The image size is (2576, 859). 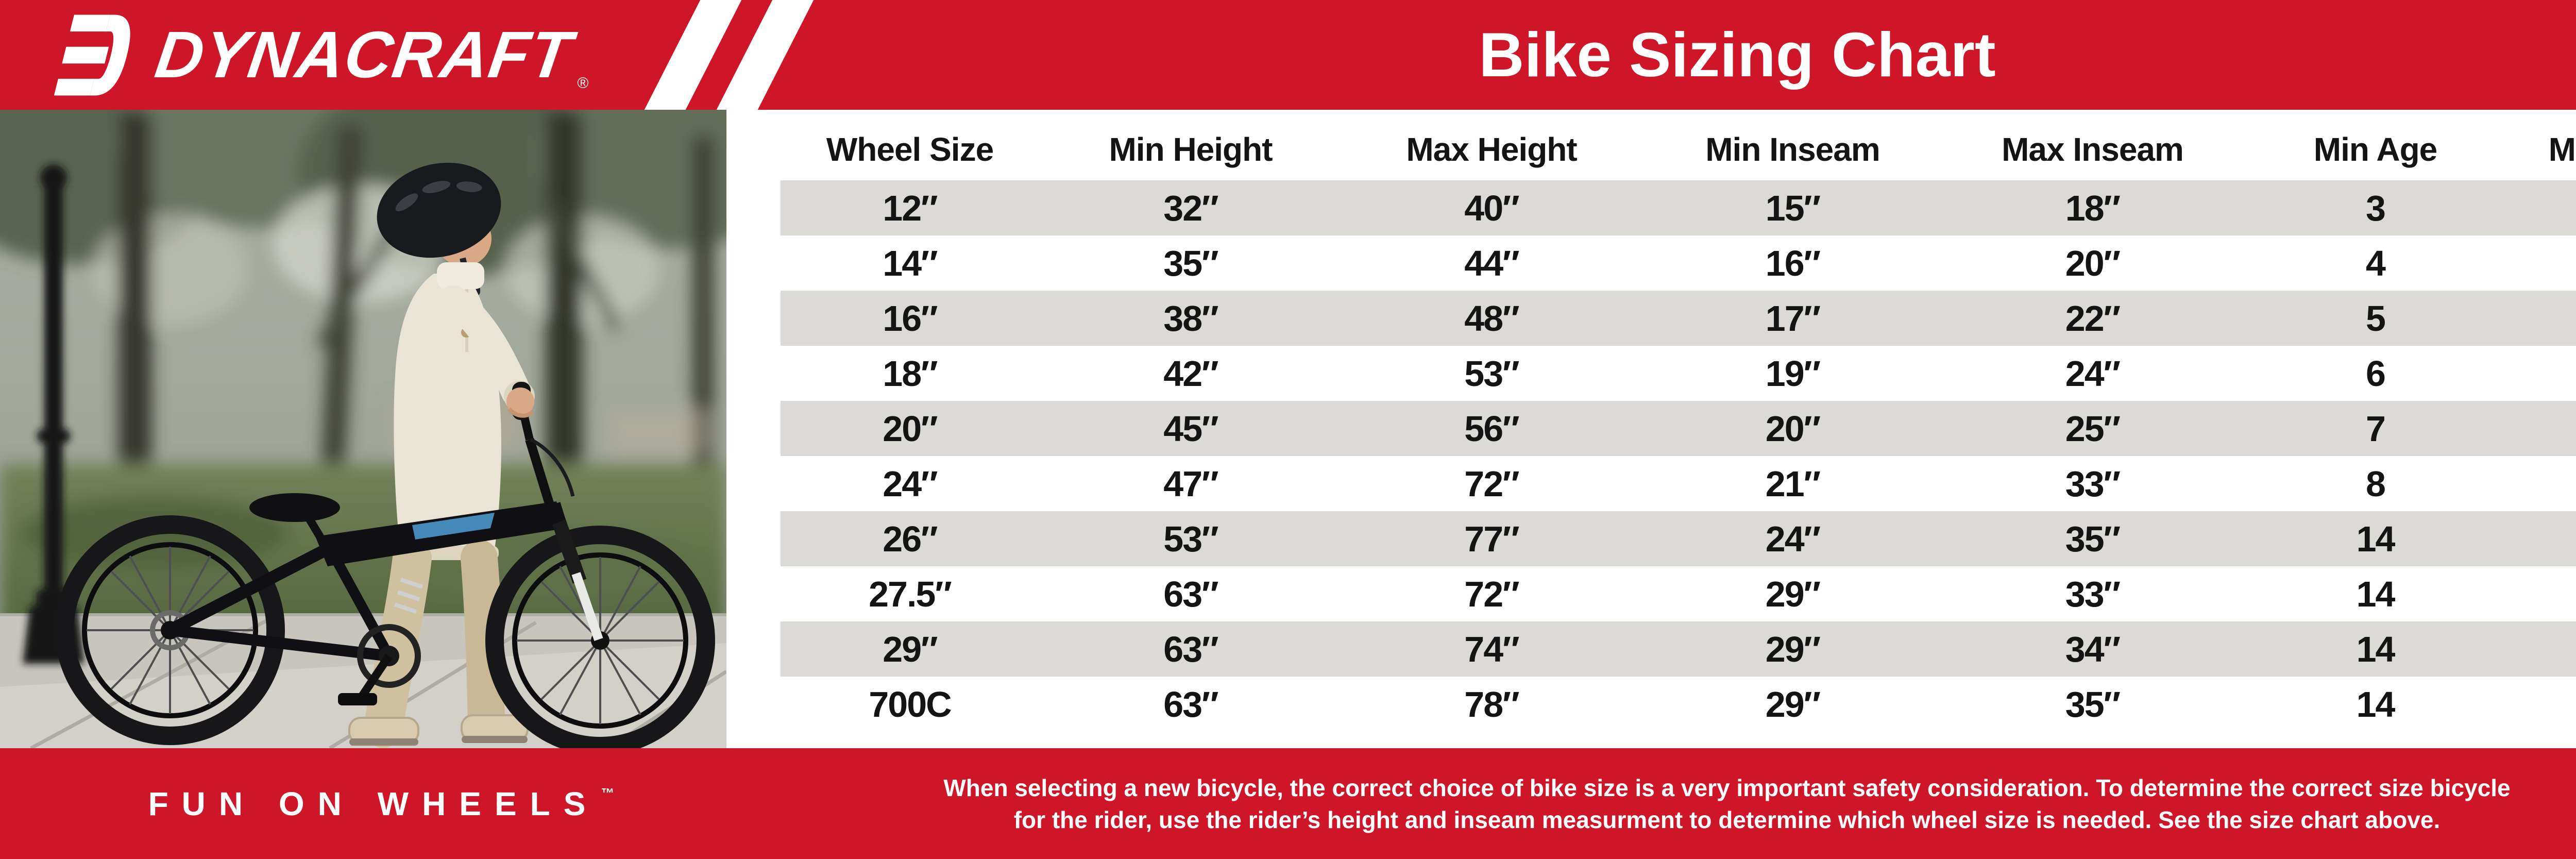 I want to click on table-cell: 56″, so click(x=1491, y=428).